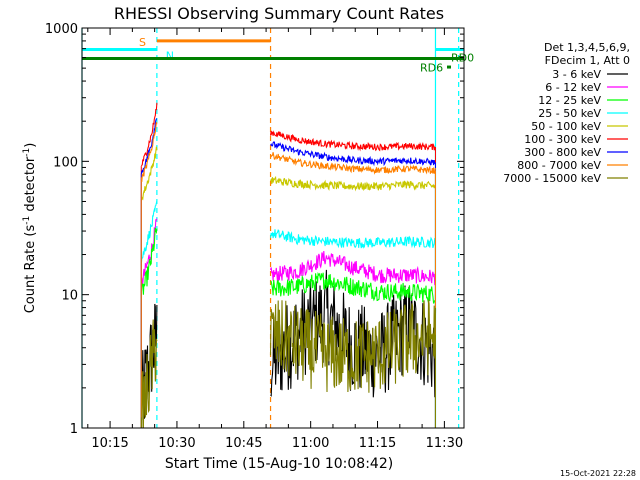 The height and width of the screenshot is (480, 640). I want to click on x-tick-label: 11:15, so click(377, 443).